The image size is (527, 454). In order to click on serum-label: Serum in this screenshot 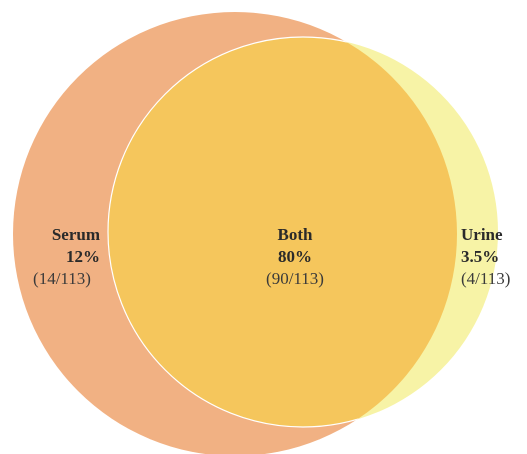, I will do `click(76, 234)`.